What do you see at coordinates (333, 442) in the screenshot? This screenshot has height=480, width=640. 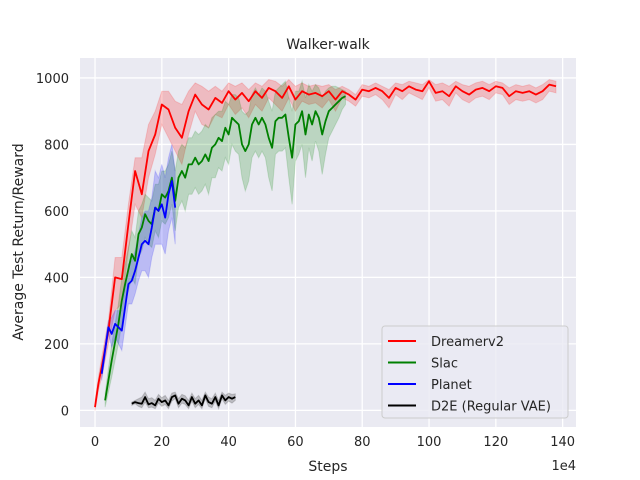 I see `x-tick-labels: 0 20 40 60 80 100 120 140` at bounding box center [333, 442].